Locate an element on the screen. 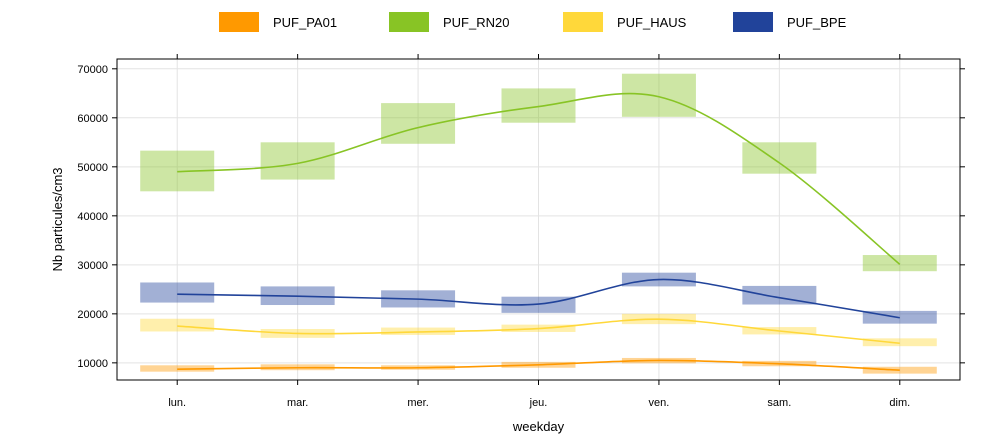  x-tick-label: jeu. is located at coordinates (538, 403).